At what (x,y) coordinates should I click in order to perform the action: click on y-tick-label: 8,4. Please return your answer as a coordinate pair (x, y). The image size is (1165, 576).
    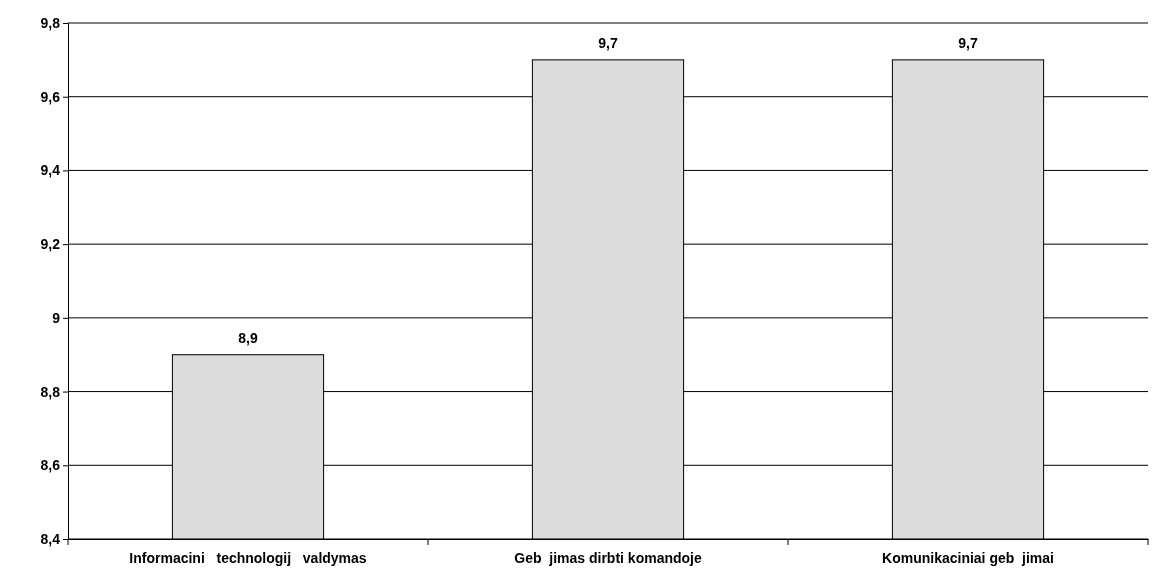
    Looking at the image, I should click on (50, 538).